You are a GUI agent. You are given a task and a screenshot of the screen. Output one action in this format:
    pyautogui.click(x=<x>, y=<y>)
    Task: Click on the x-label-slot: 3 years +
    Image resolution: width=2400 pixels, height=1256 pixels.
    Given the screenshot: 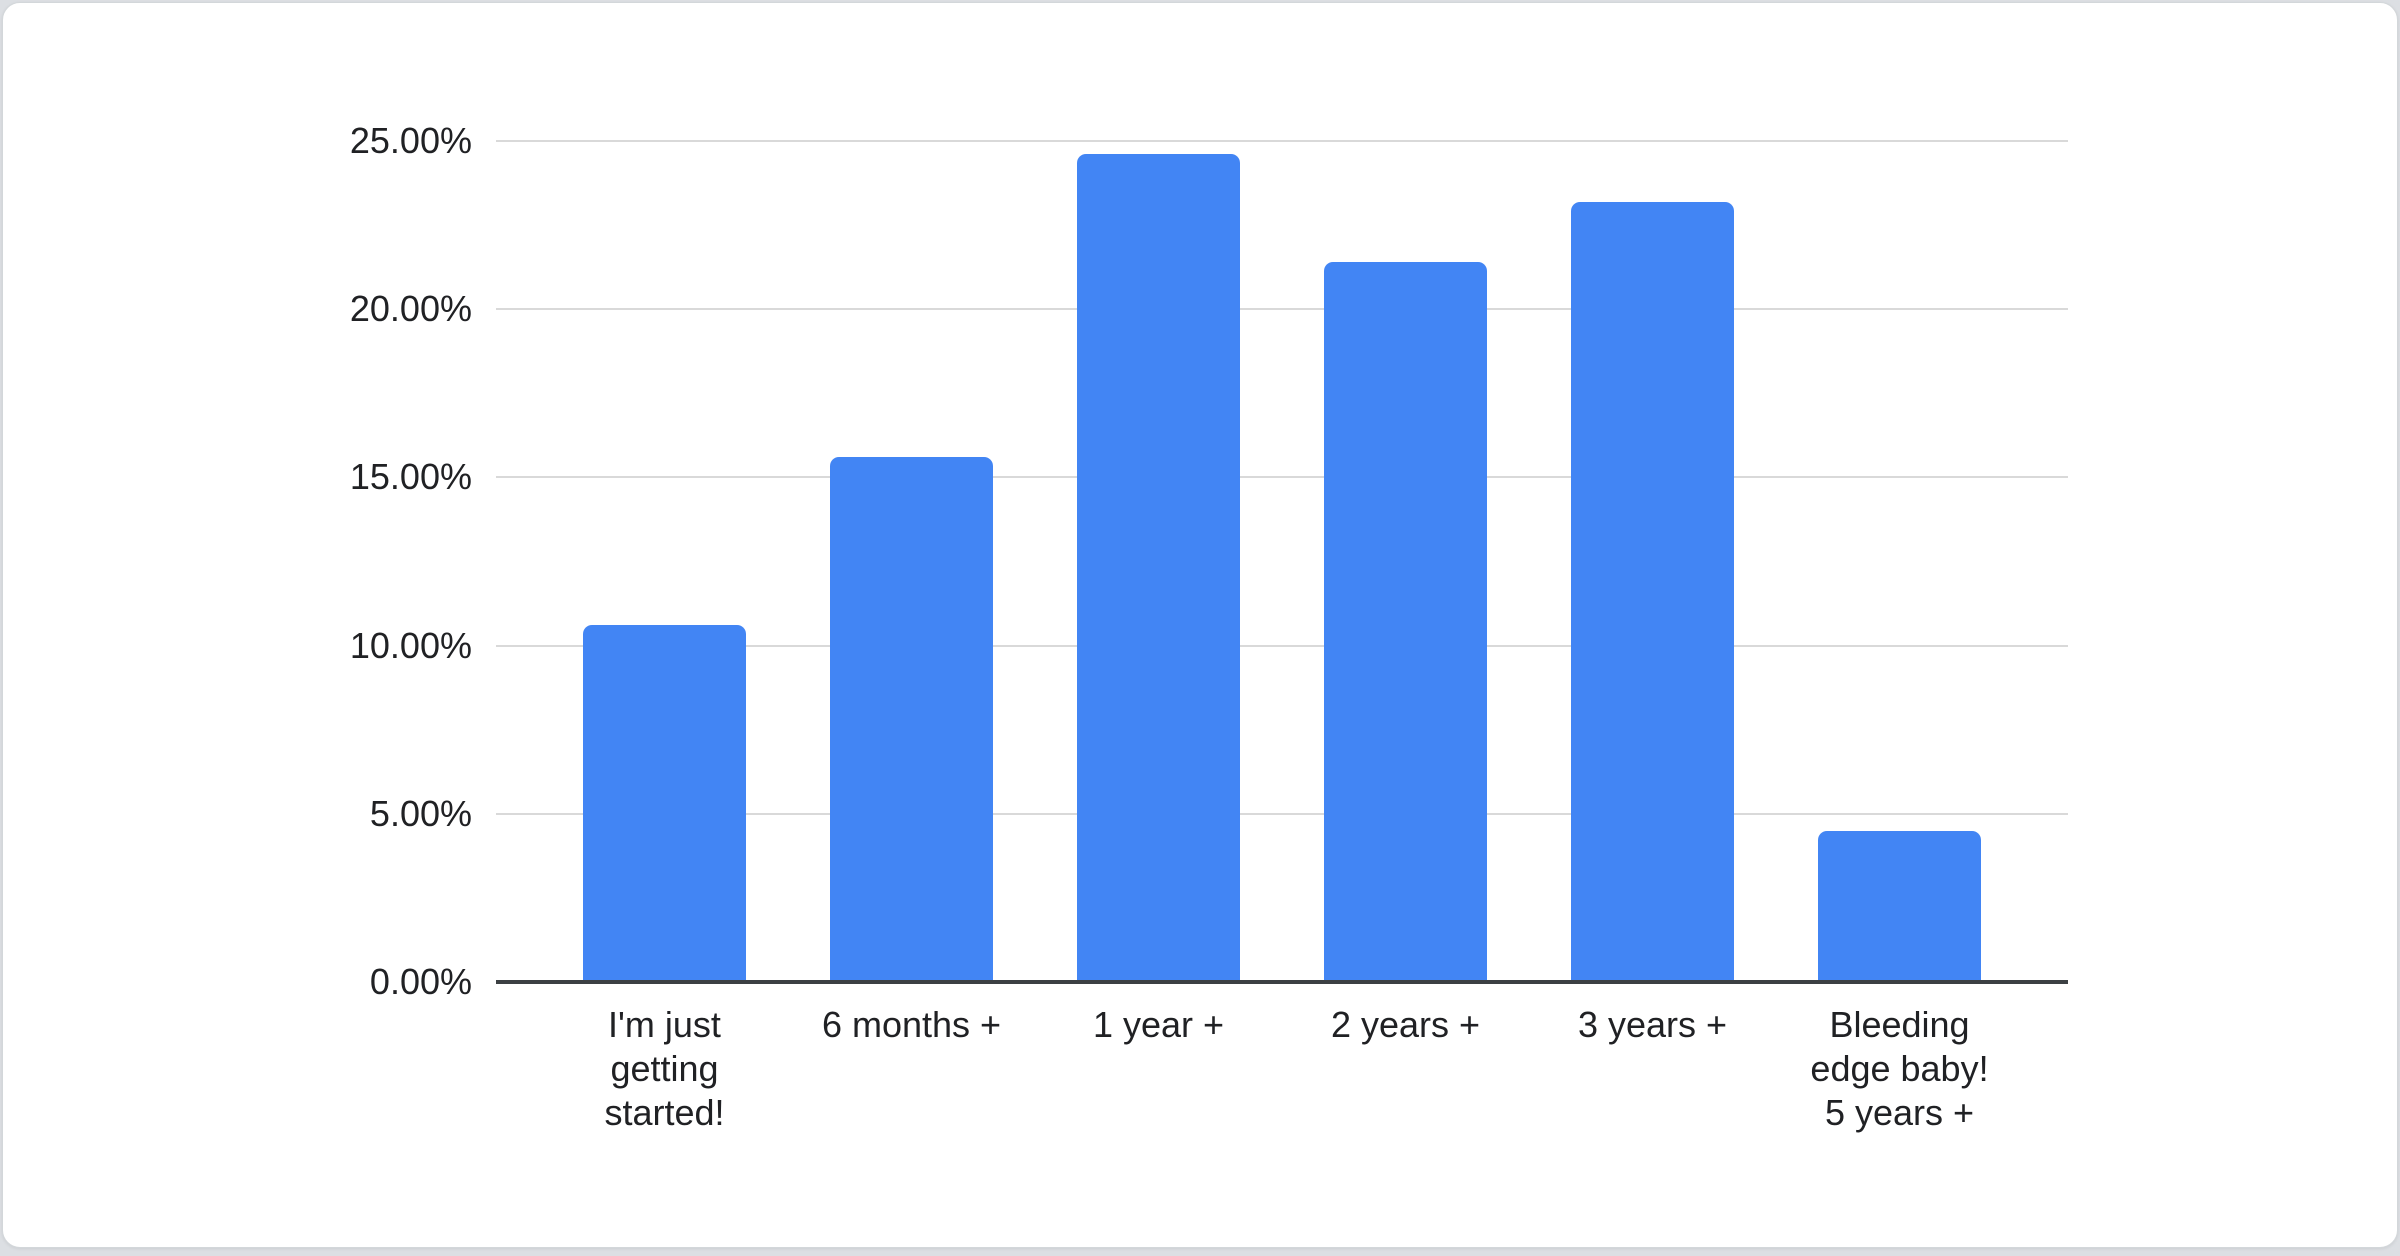 What is the action you would take?
    pyautogui.click(x=1652, y=1069)
    